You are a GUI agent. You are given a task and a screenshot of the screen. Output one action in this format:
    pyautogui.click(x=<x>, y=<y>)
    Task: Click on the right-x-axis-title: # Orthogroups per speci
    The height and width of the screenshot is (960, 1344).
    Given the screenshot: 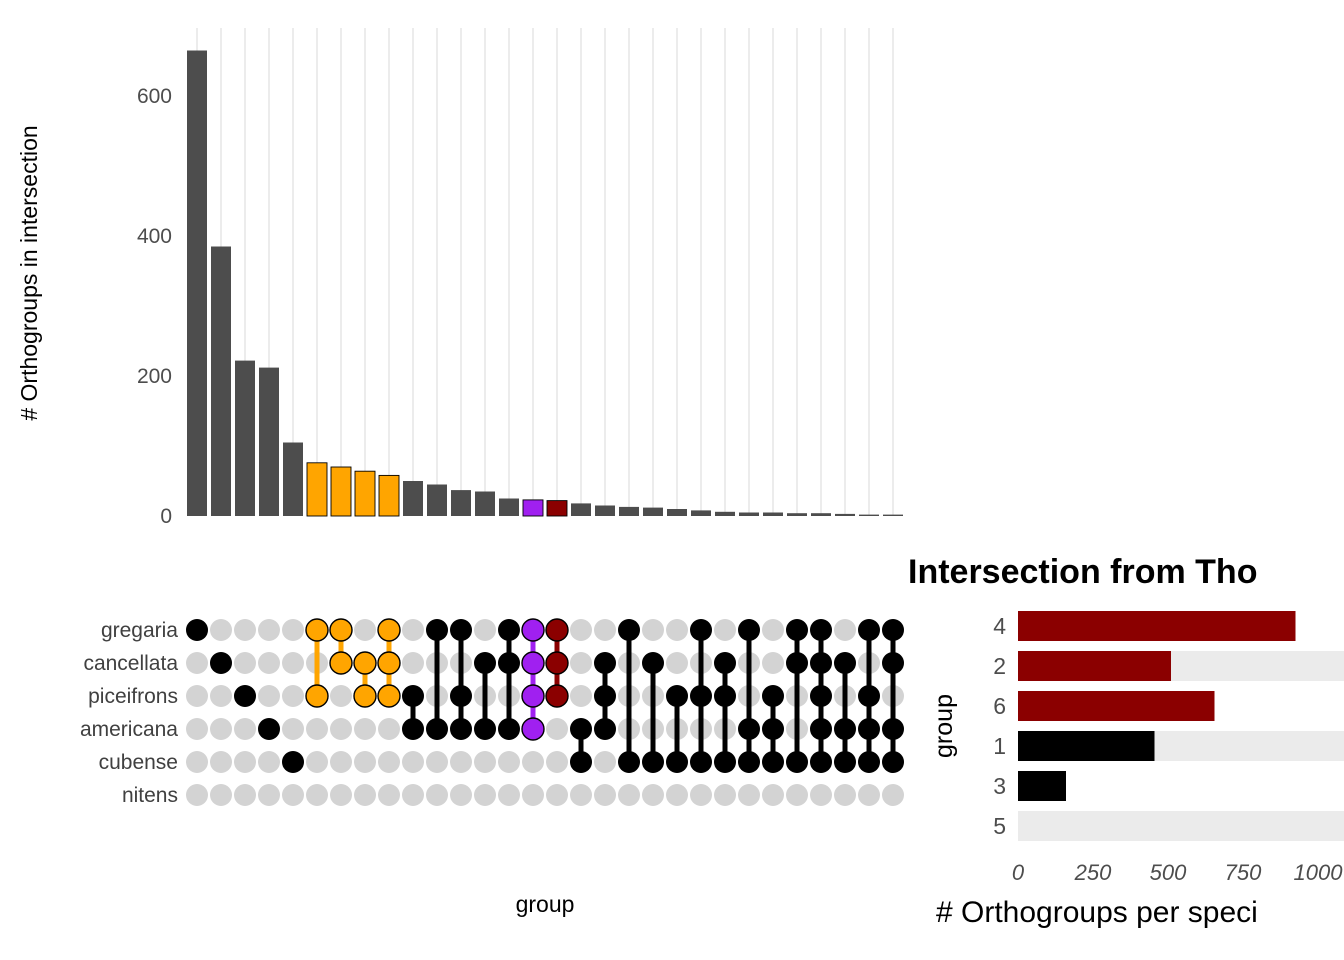 What is the action you would take?
    pyautogui.click(x=1097, y=912)
    